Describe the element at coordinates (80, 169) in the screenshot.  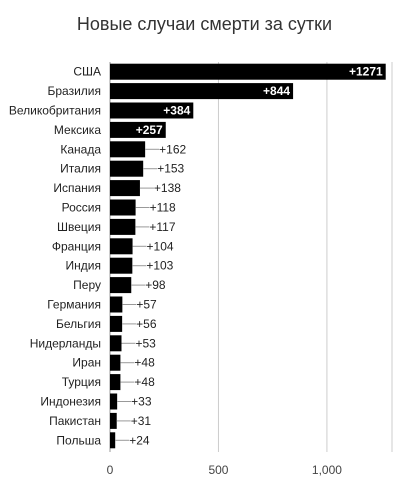
I see `category-label: Италия` at that location.